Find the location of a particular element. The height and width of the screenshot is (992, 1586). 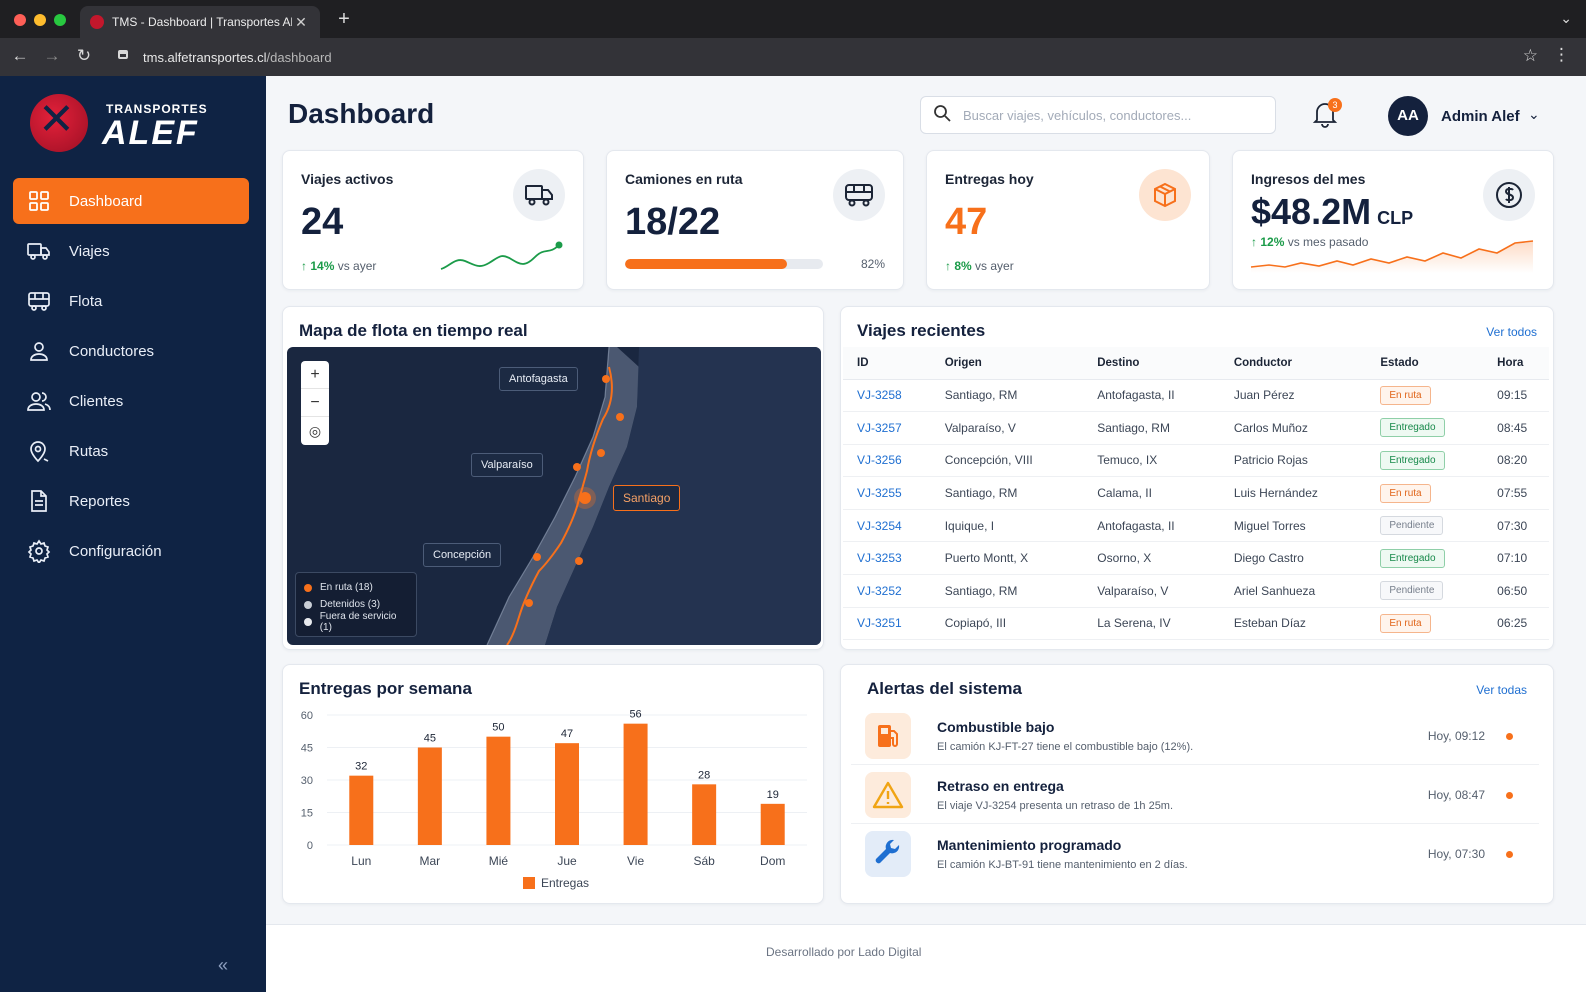

close-window-button is located at coordinates (20, 20).